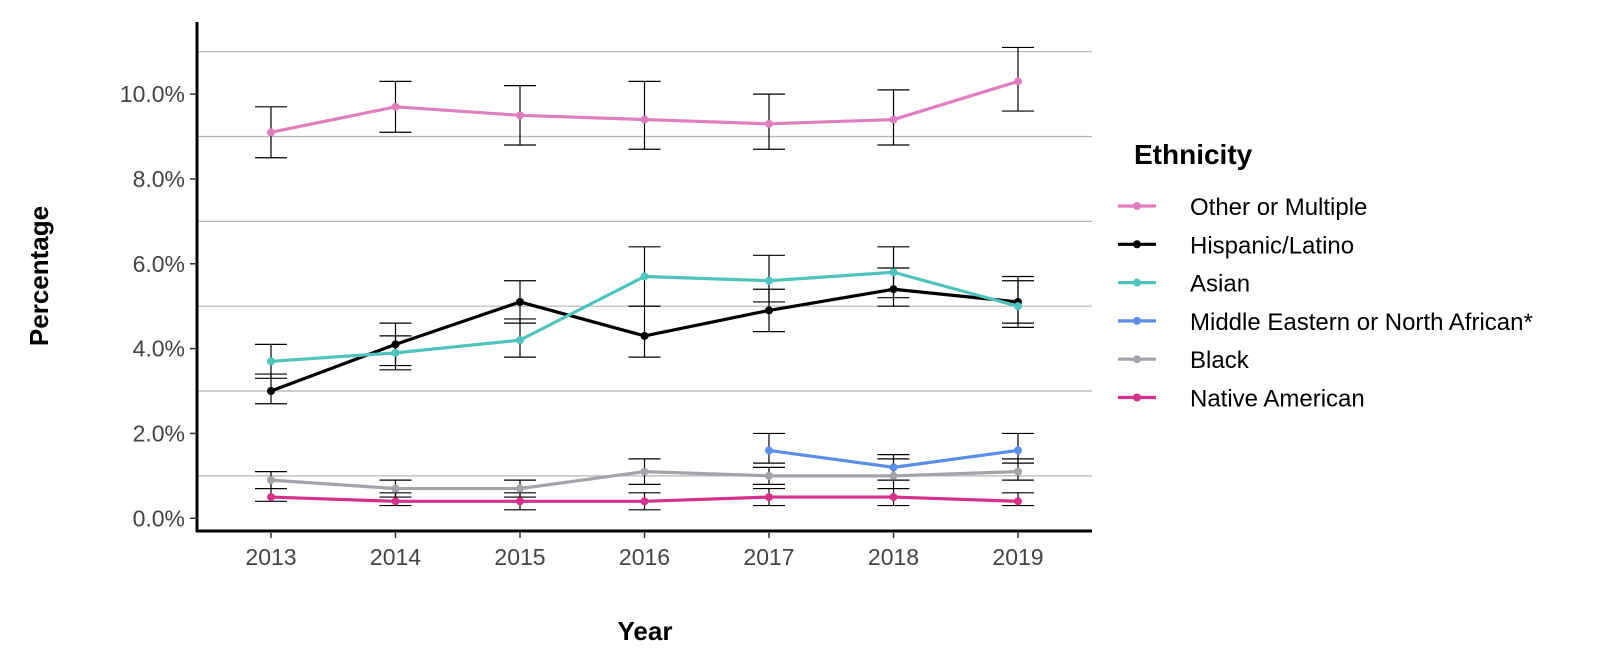 The width and height of the screenshot is (1618, 666). I want to click on x-tick-label: 2014, so click(395, 557).